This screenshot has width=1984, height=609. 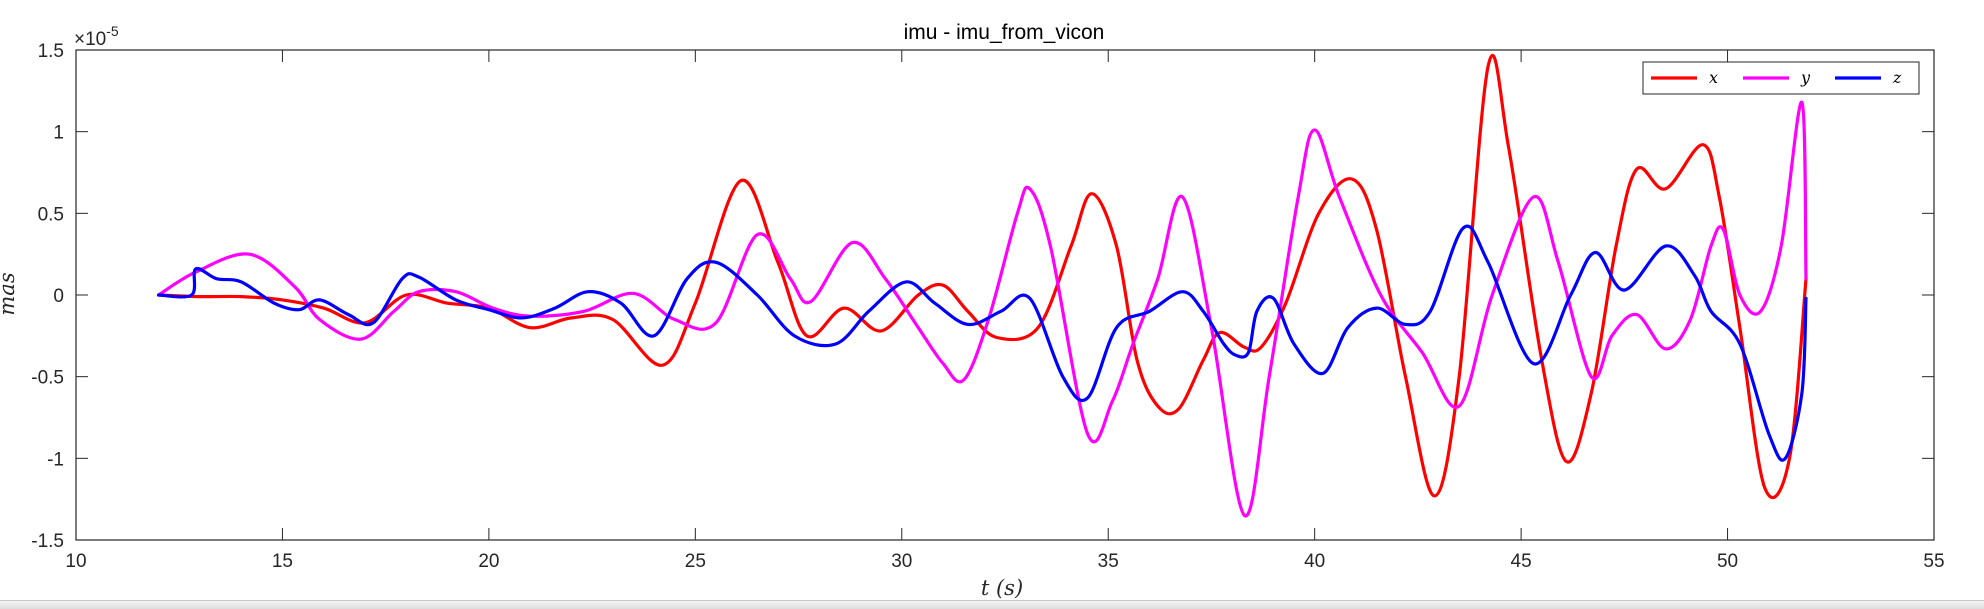 I want to click on y-tick-label: 0, so click(x=58, y=296).